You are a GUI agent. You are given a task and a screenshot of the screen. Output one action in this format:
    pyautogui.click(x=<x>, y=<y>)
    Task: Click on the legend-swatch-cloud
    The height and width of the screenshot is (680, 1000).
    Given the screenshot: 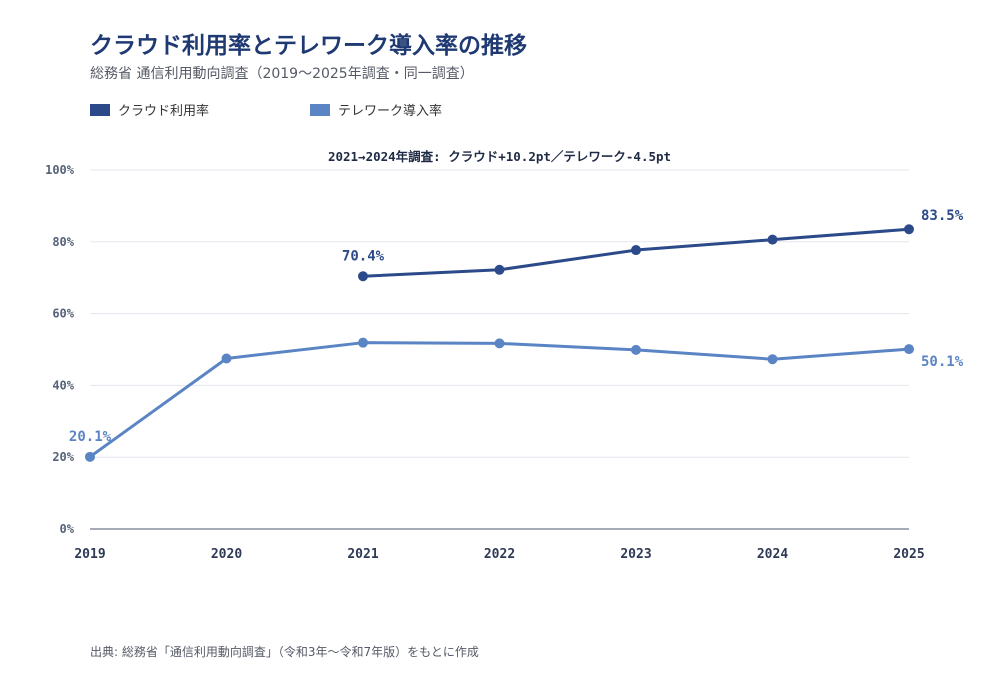 What is the action you would take?
    pyautogui.click(x=100, y=109)
    